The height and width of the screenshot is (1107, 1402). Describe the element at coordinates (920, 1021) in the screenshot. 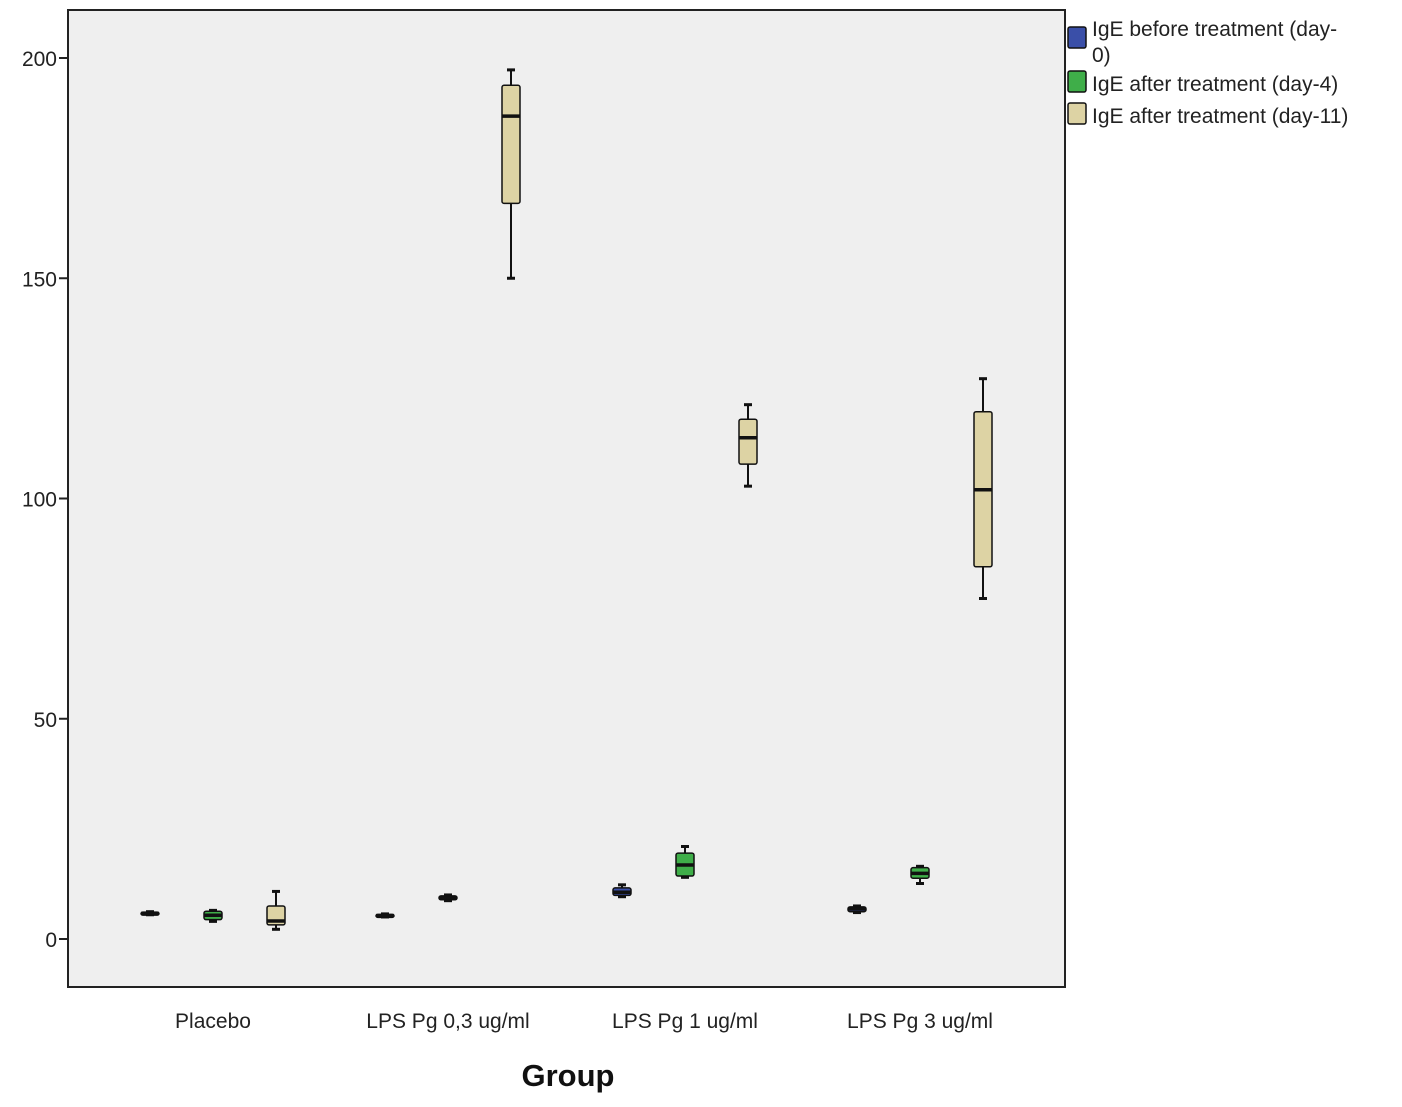

I see `x-category-label: LPS Pg 3 ug/ml` at that location.